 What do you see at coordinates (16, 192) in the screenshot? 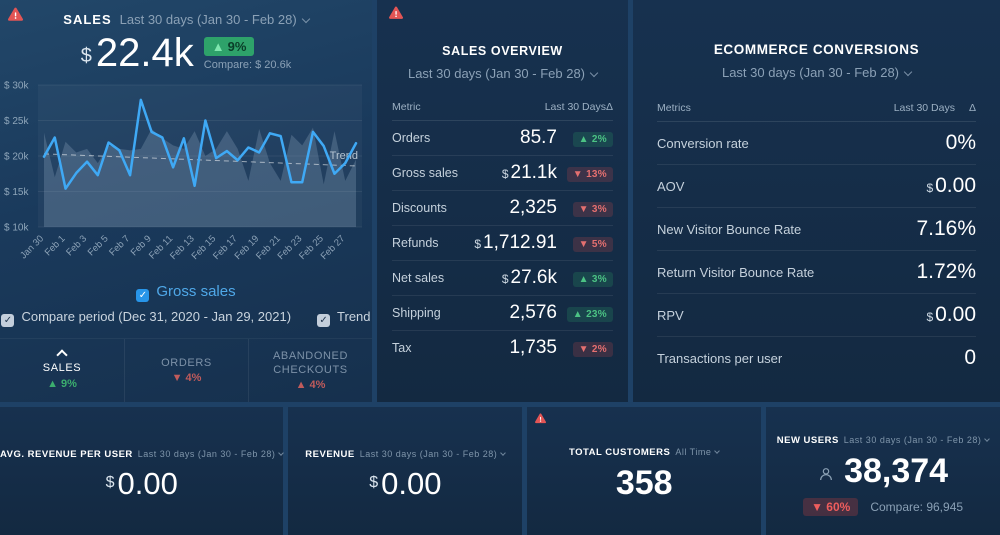
I see `y-tick-label: $ 15k` at bounding box center [16, 192].